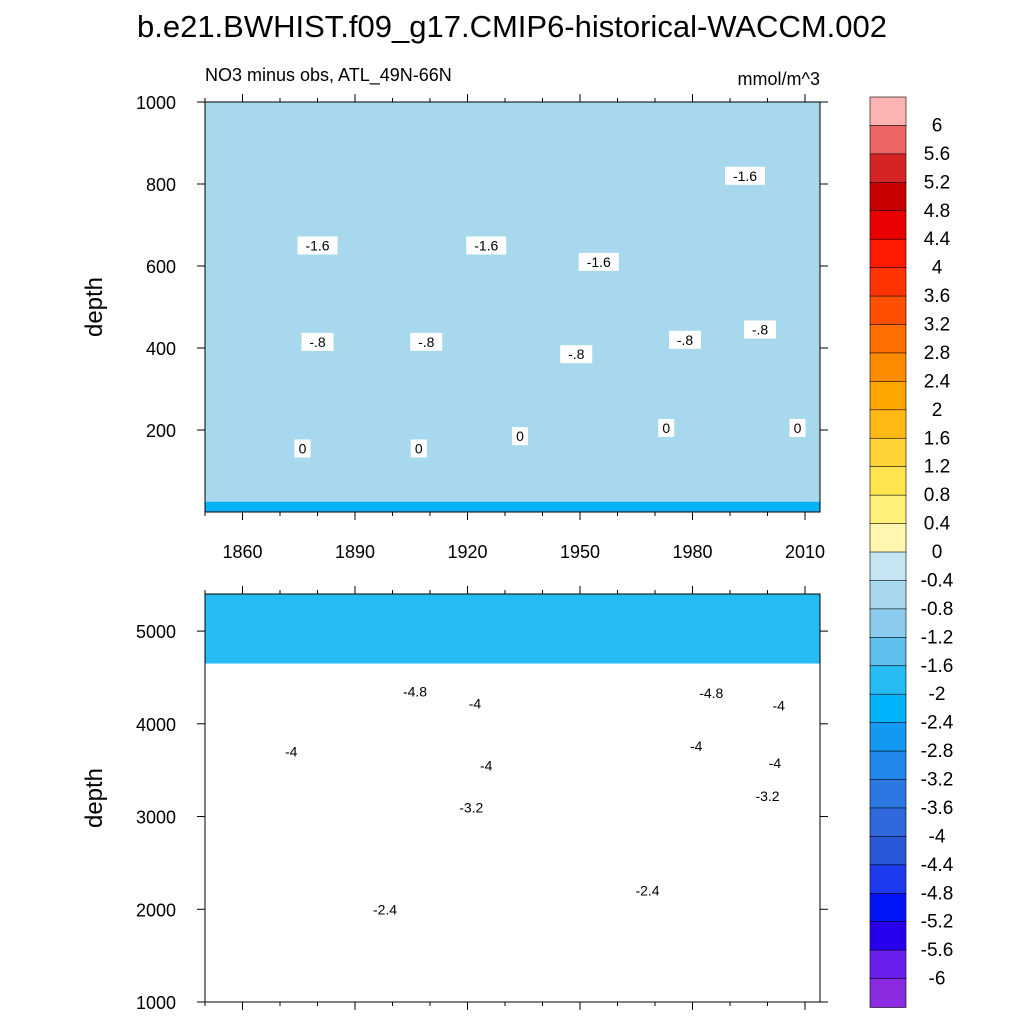 The height and width of the screenshot is (1024, 1024). I want to click on colorbar-label: -2, so click(937, 694).